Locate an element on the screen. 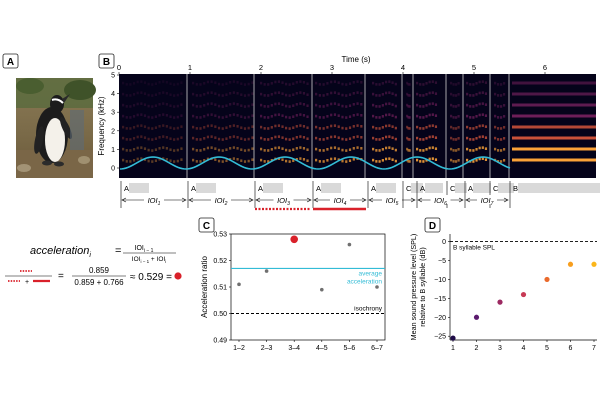 The width and height of the screenshot is (600, 400). svg-text: accelerationi is located at coordinates (60, 252).